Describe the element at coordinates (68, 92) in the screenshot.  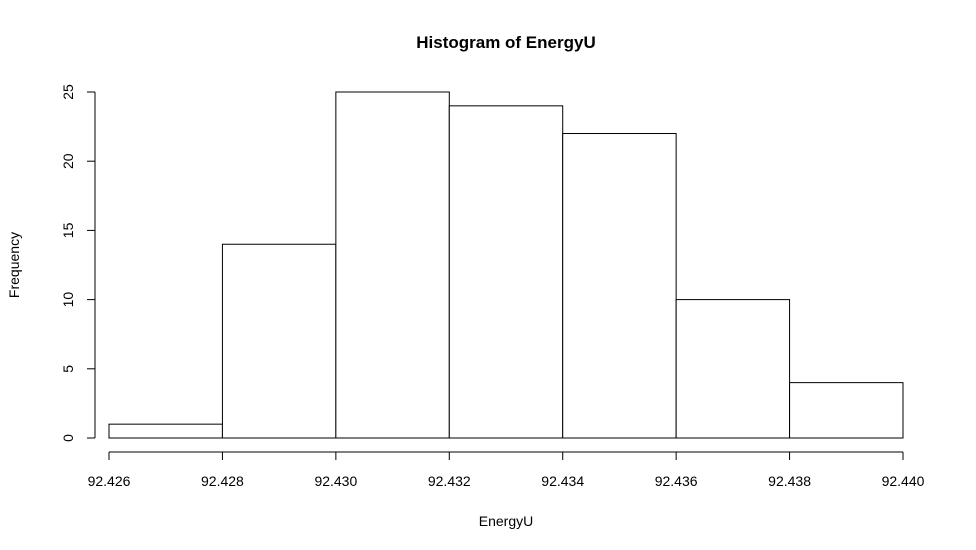
I see `y-tick-label-5: 25` at that location.